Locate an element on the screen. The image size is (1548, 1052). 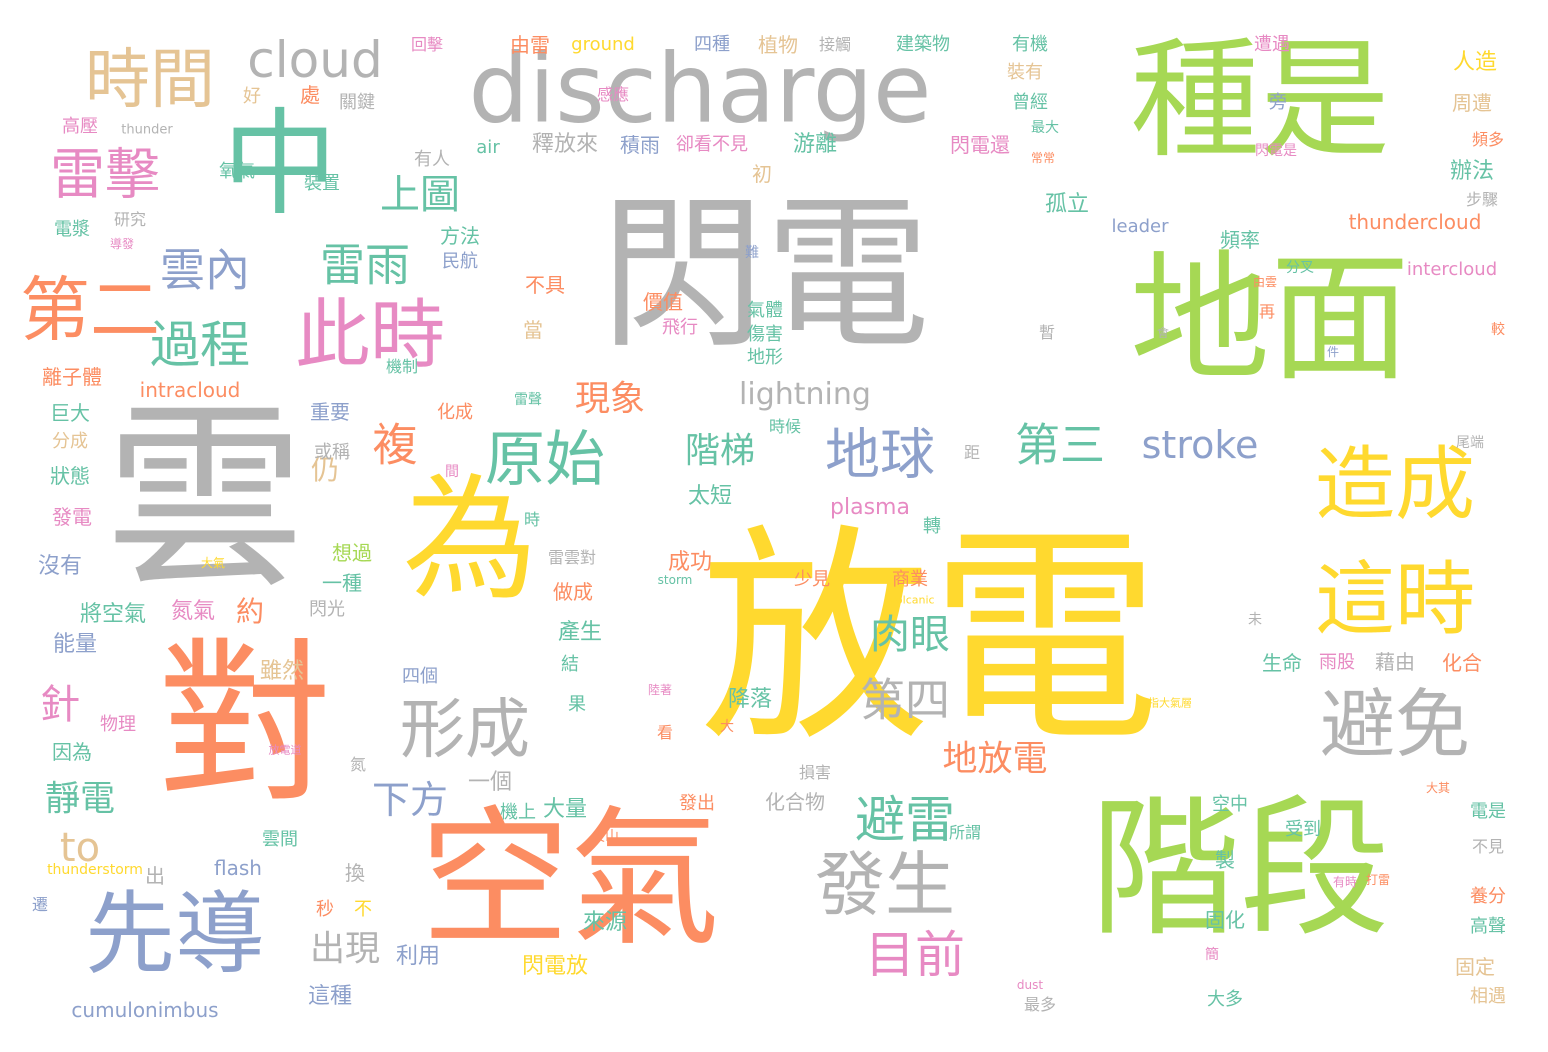
cloud-word-46: plasma is located at coordinates (870, 507).